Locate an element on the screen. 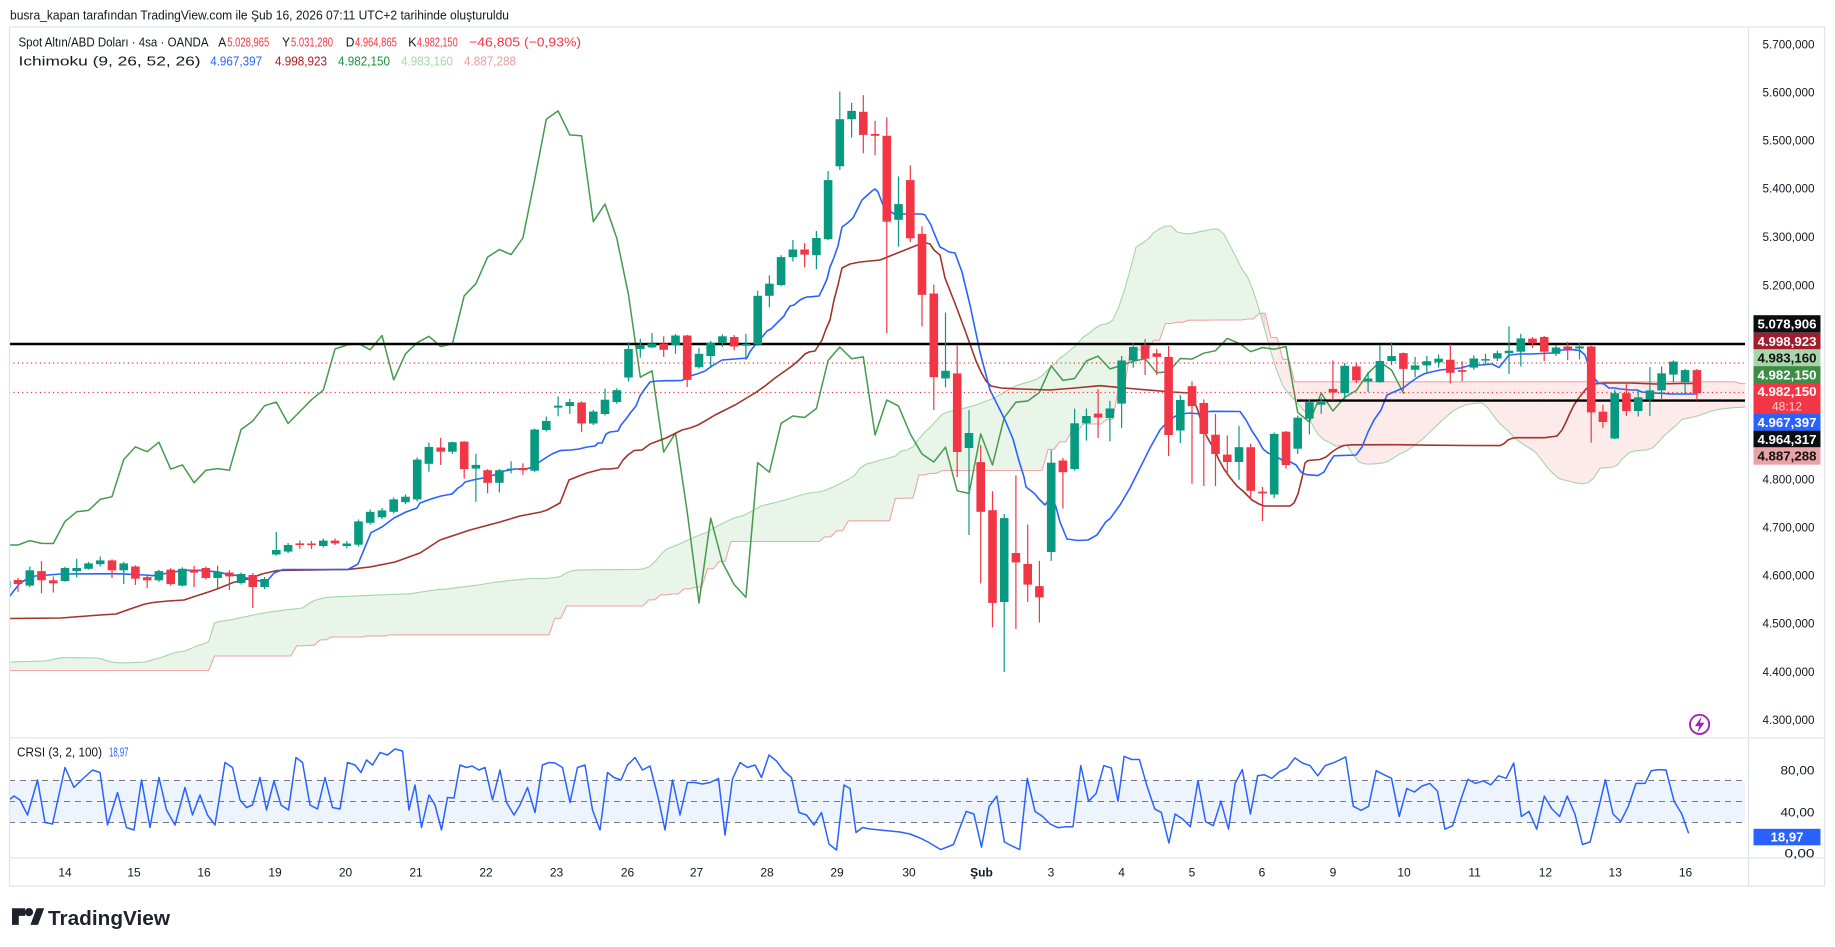 Image resolution: width=1835 pixels, height=947 pixels. svg-text: 5.600,000 is located at coordinates (1789, 92).